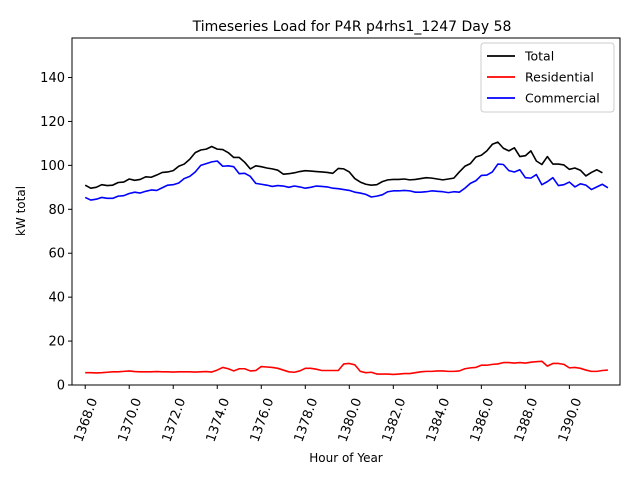 This screenshot has height=480, width=640. What do you see at coordinates (527, 420) in the screenshot?
I see `x-tick-label: 1388.0` at bounding box center [527, 420].